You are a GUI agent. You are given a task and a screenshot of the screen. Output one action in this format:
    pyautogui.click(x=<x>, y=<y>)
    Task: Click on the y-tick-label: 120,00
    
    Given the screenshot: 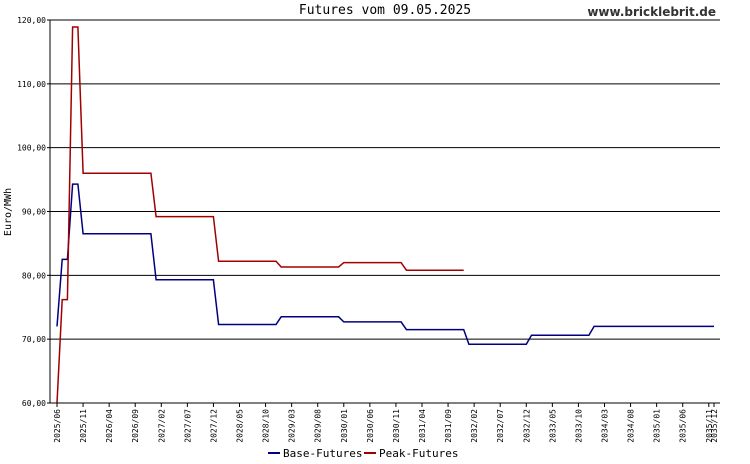 What is the action you would take?
    pyautogui.click(x=31, y=20)
    